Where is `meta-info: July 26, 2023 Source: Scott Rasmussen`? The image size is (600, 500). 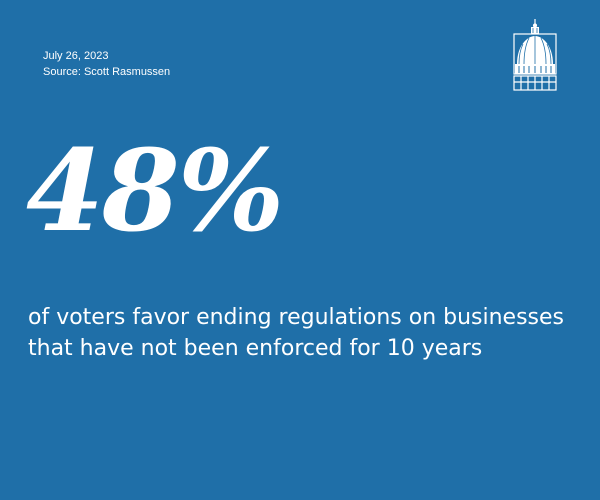 meta-info: July 26, 2023 Source: Scott Rasmussen is located at coordinates (106, 64).